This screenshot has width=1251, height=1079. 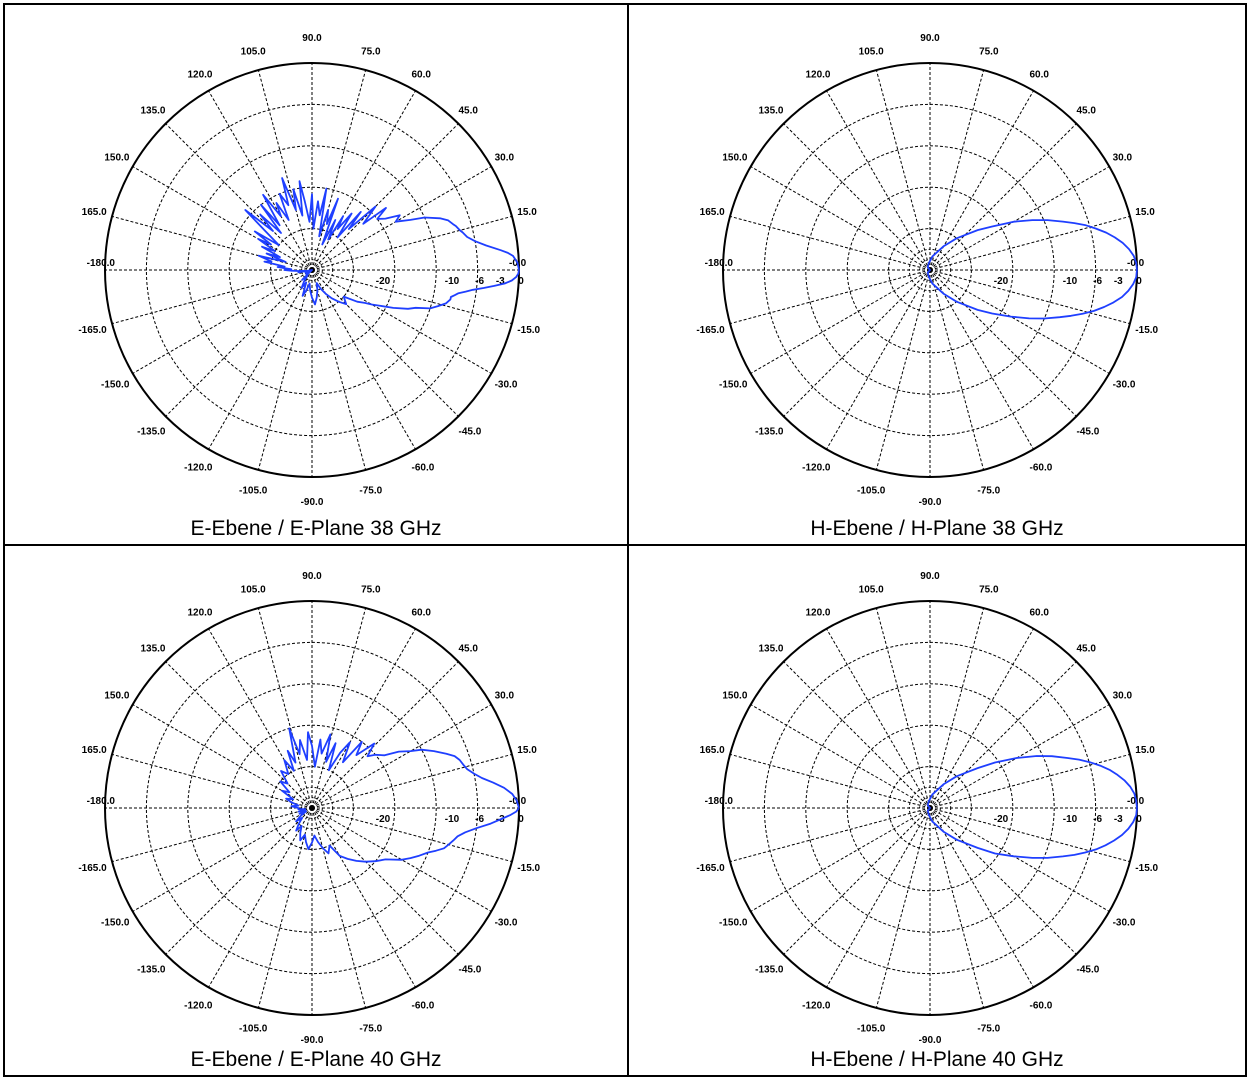 What do you see at coordinates (710, 330) in the screenshot?
I see `angle-tick-label: -165.0` at bounding box center [710, 330].